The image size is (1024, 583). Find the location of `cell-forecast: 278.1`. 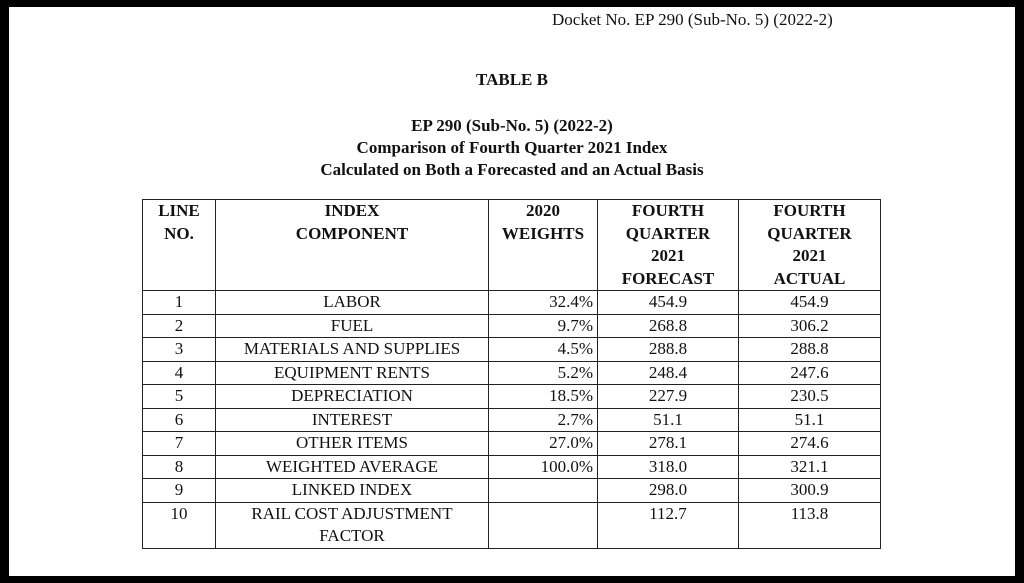

cell-forecast: 278.1 is located at coordinates (668, 443).